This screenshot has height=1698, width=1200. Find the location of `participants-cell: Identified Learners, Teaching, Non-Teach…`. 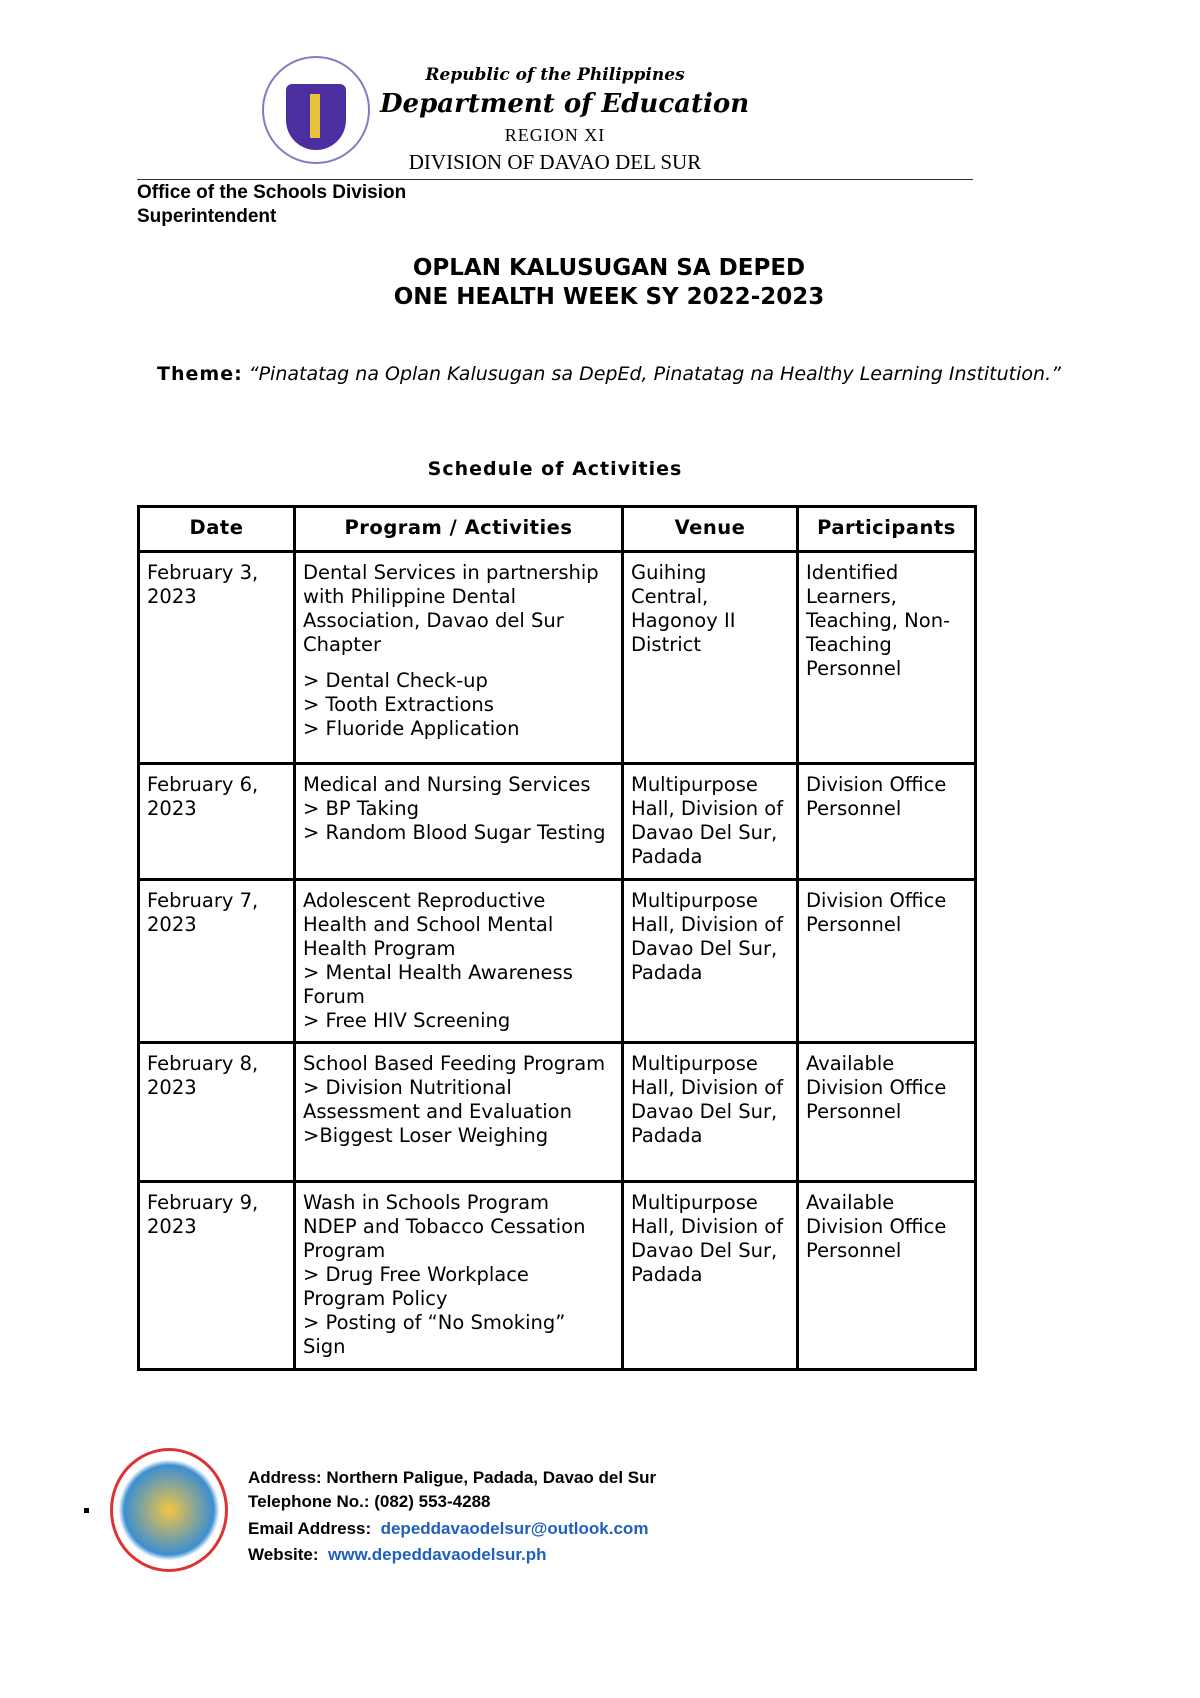

participants-cell: Identified Learners, Teaching, Non-Teach… is located at coordinates (886, 657).